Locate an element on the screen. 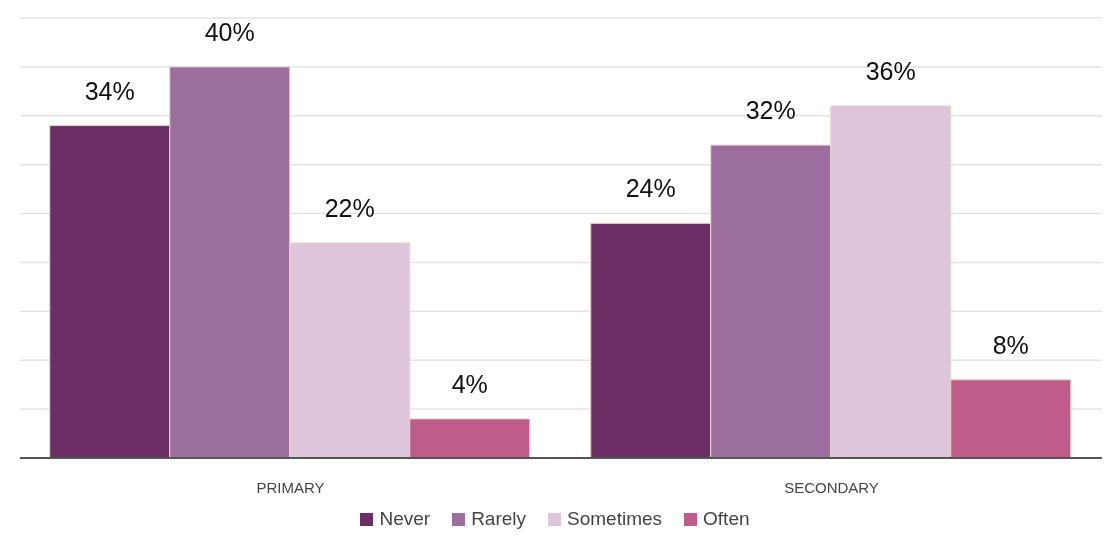  data-label: 40% is located at coordinates (229, 31).